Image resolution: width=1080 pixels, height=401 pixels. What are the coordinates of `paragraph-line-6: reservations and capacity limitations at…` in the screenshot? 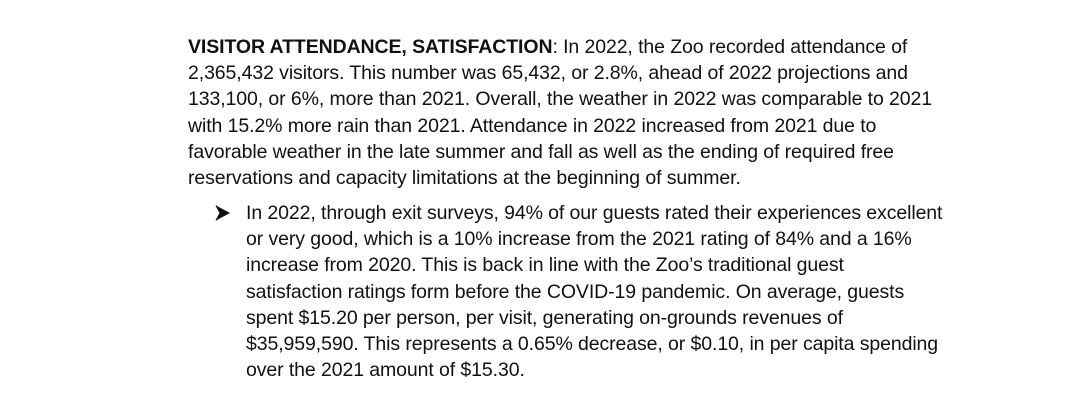 It's located at (464, 178).